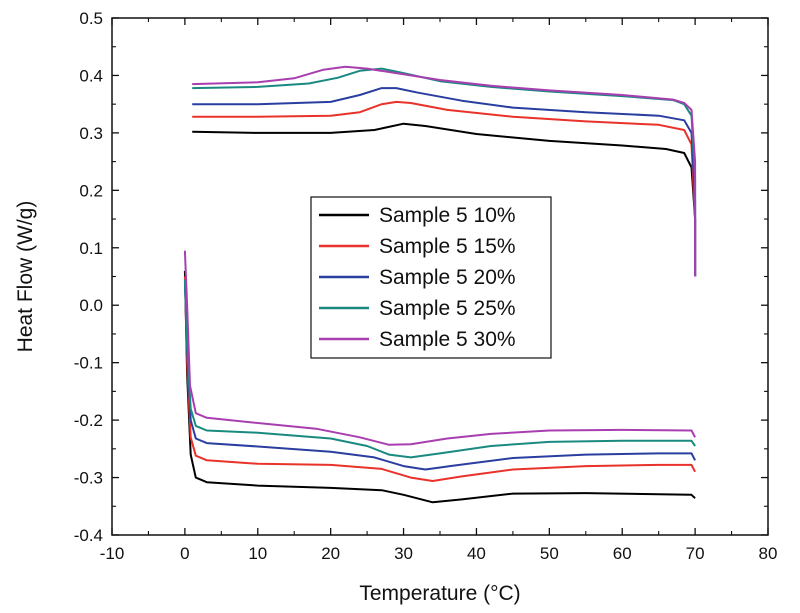  What do you see at coordinates (91, 305) in the screenshot?
I see `y-tick-label: 0.0` at bounding box center [91, 305].